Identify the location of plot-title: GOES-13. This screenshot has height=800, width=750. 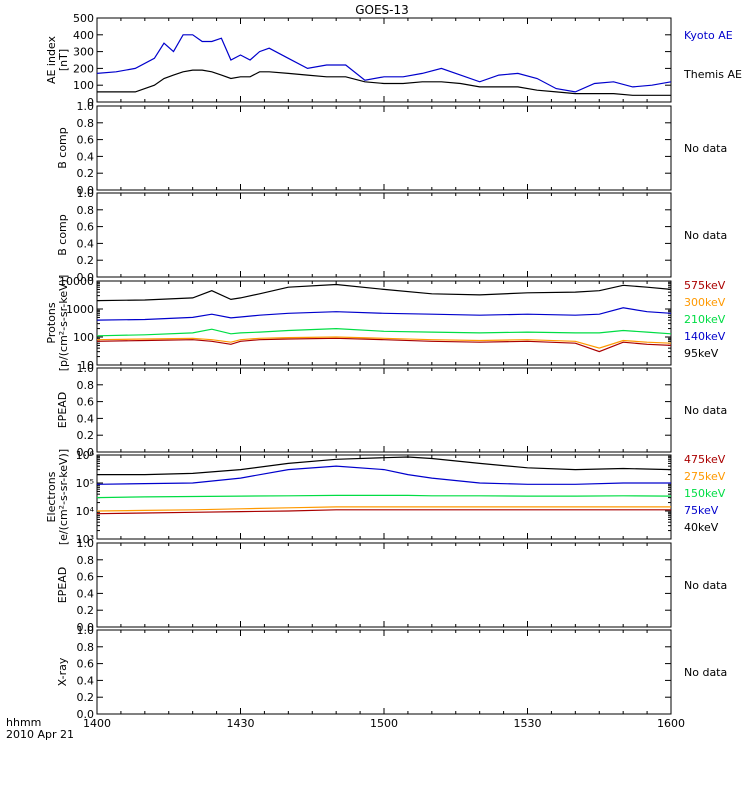
(382, 10).